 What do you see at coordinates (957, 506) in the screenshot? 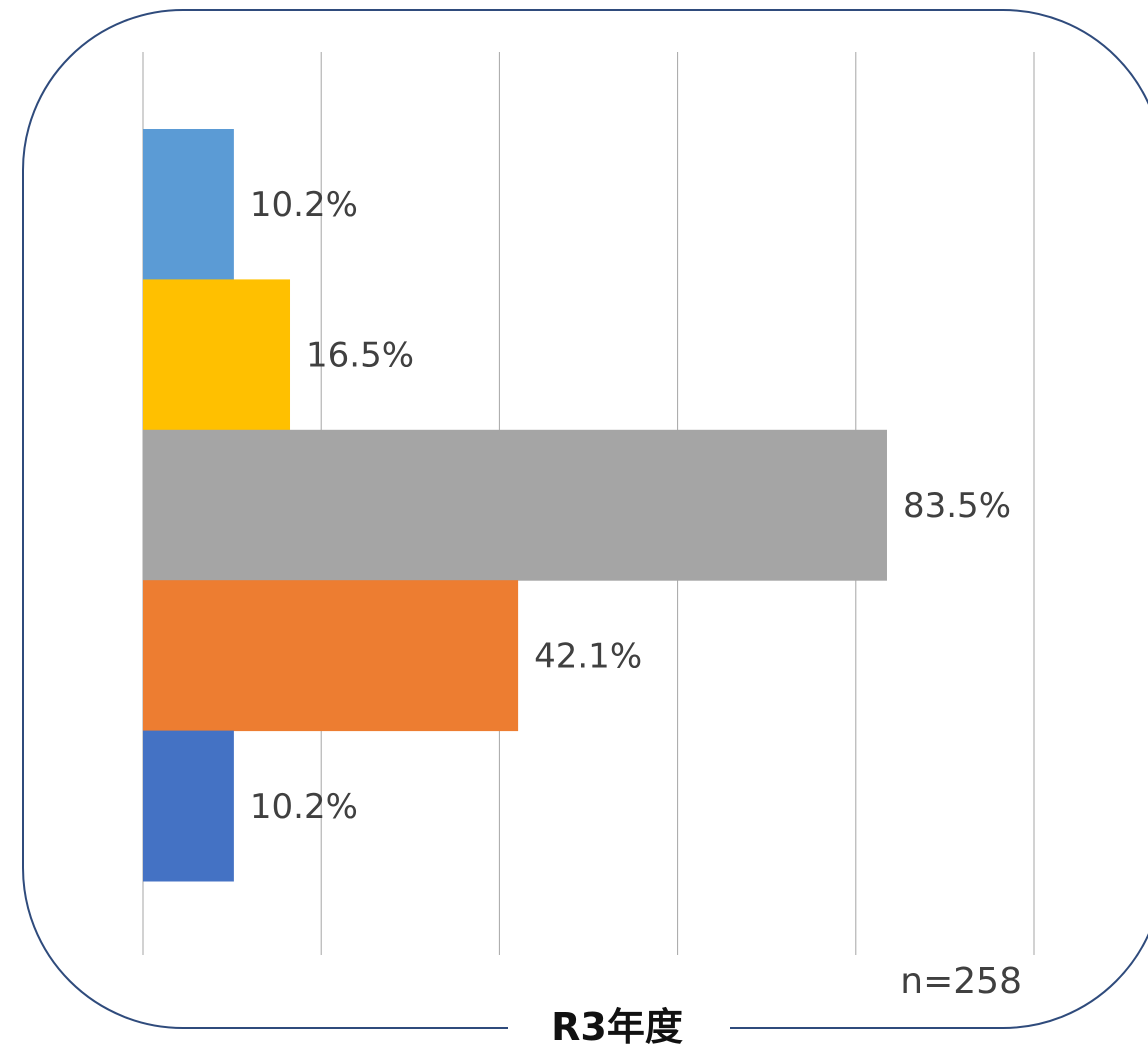
I see `data-label: 83.5%` at bounding box center [957, 506].